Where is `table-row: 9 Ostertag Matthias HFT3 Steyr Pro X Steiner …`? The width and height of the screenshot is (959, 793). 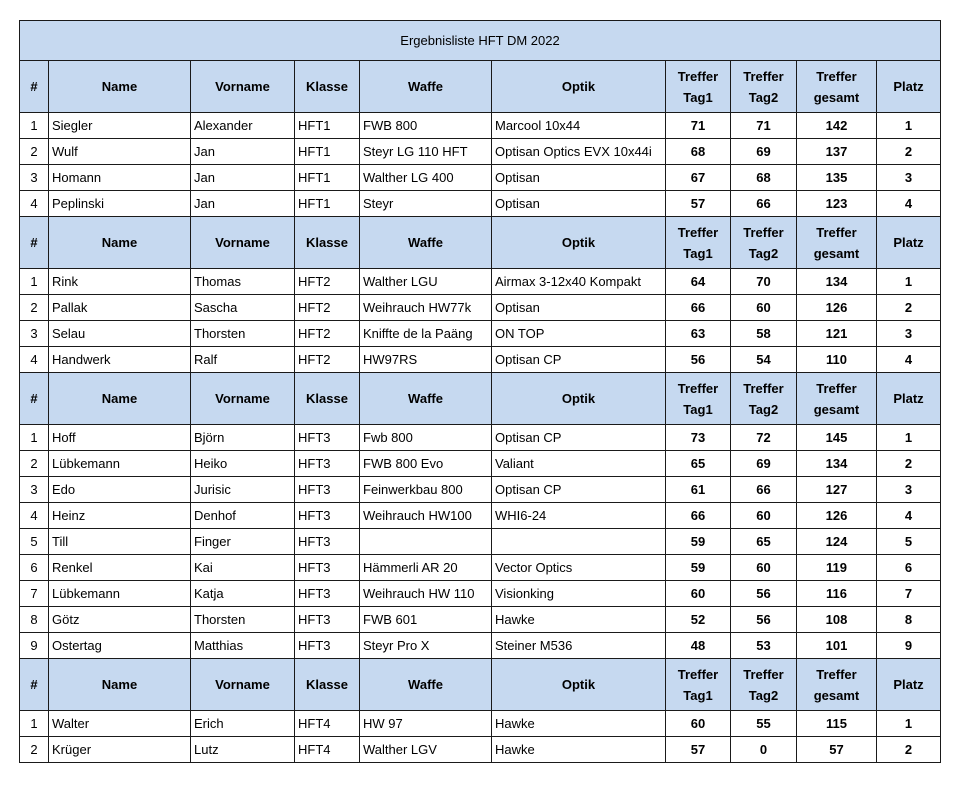 table-row: 9 Ostertag Matthias HFT3 Steyr Pro X Steiner … is located at coordinates (480, 645).